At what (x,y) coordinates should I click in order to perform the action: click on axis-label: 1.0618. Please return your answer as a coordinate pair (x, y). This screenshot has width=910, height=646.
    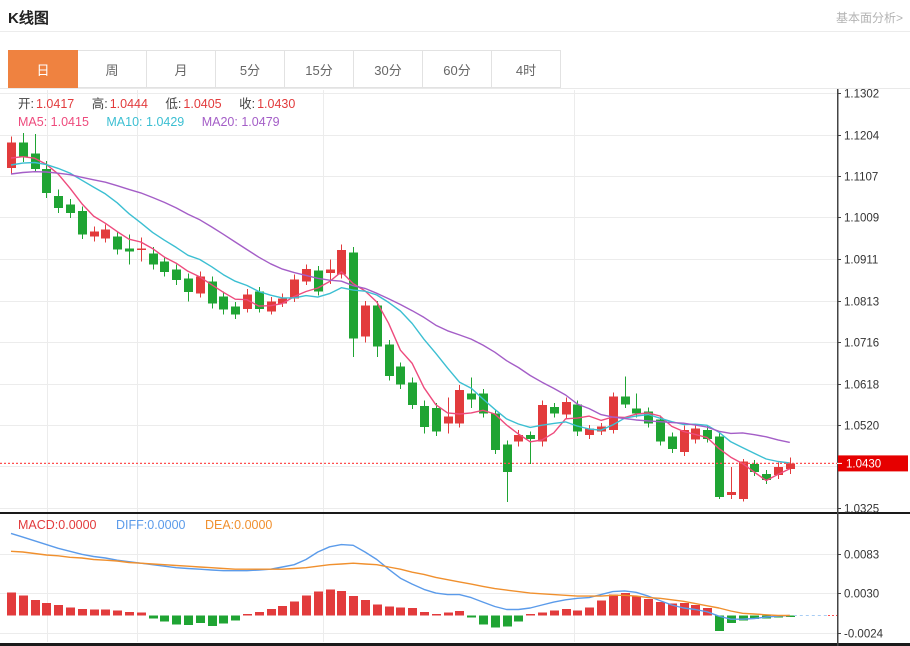
    Looking at the image, I should click on (861, 386).